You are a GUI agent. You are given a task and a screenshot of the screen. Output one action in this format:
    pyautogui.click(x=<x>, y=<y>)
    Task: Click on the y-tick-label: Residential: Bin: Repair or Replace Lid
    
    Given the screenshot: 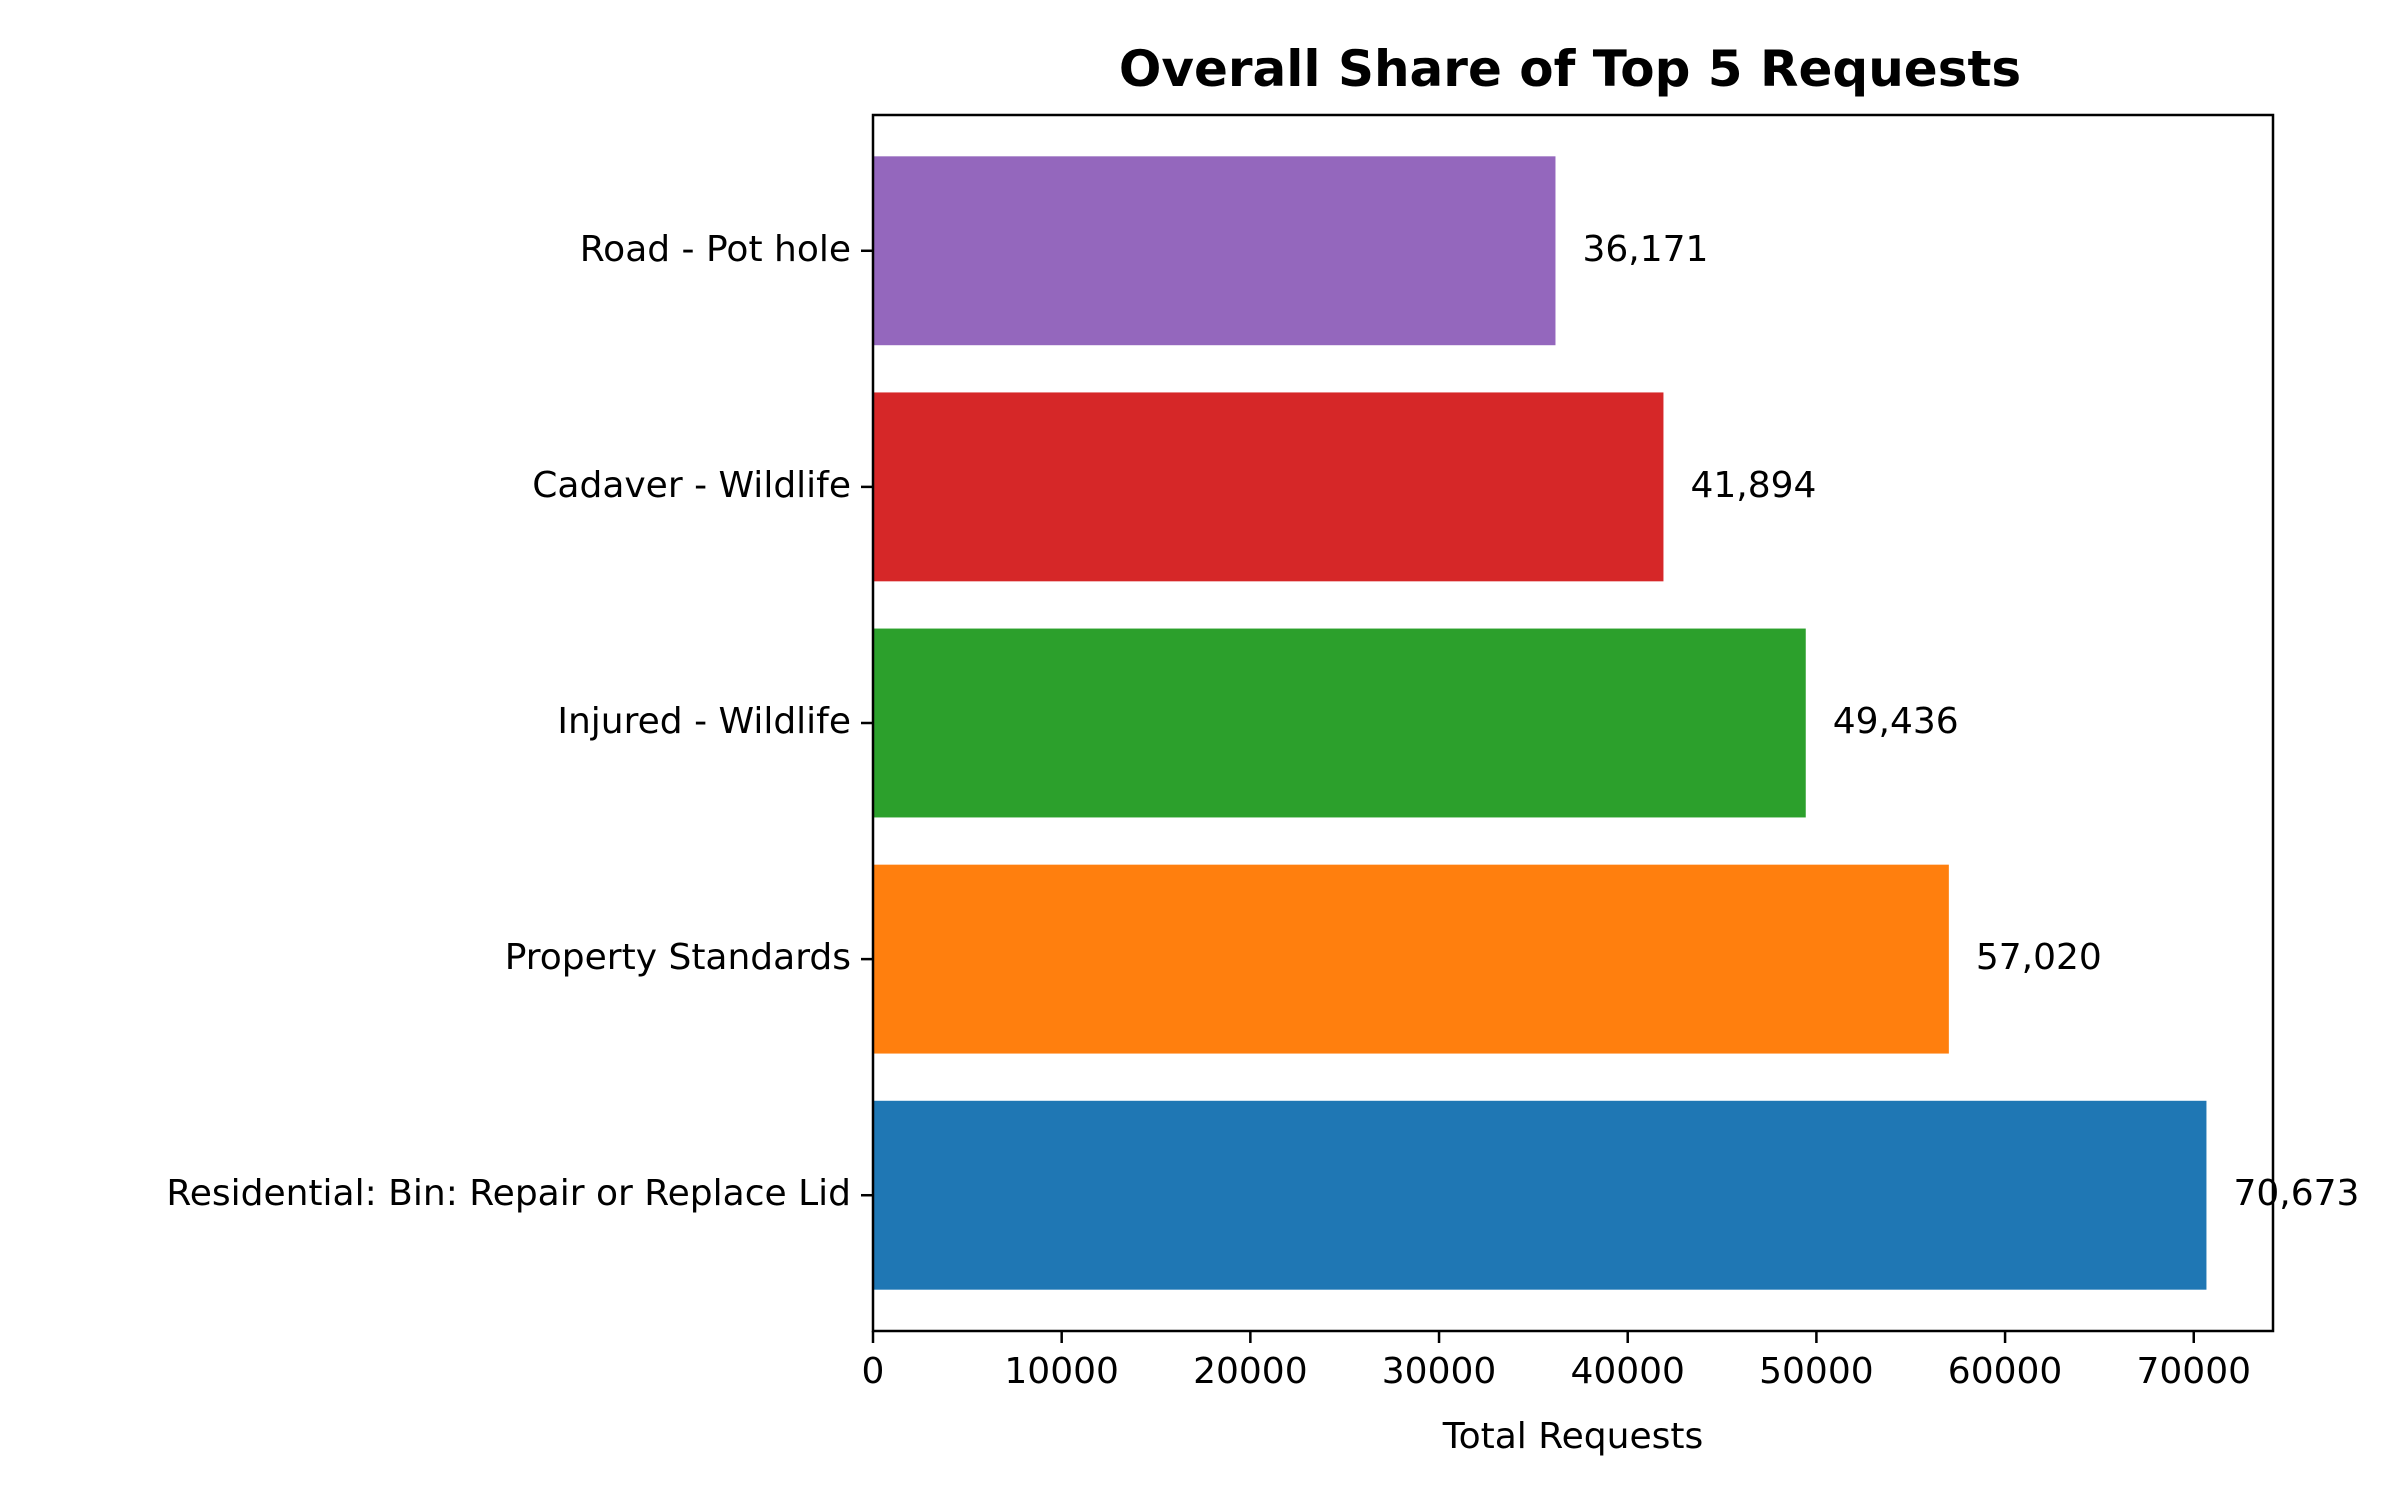 What is the action you would take?
    pyautogui.click(x=508, y=1193)
    